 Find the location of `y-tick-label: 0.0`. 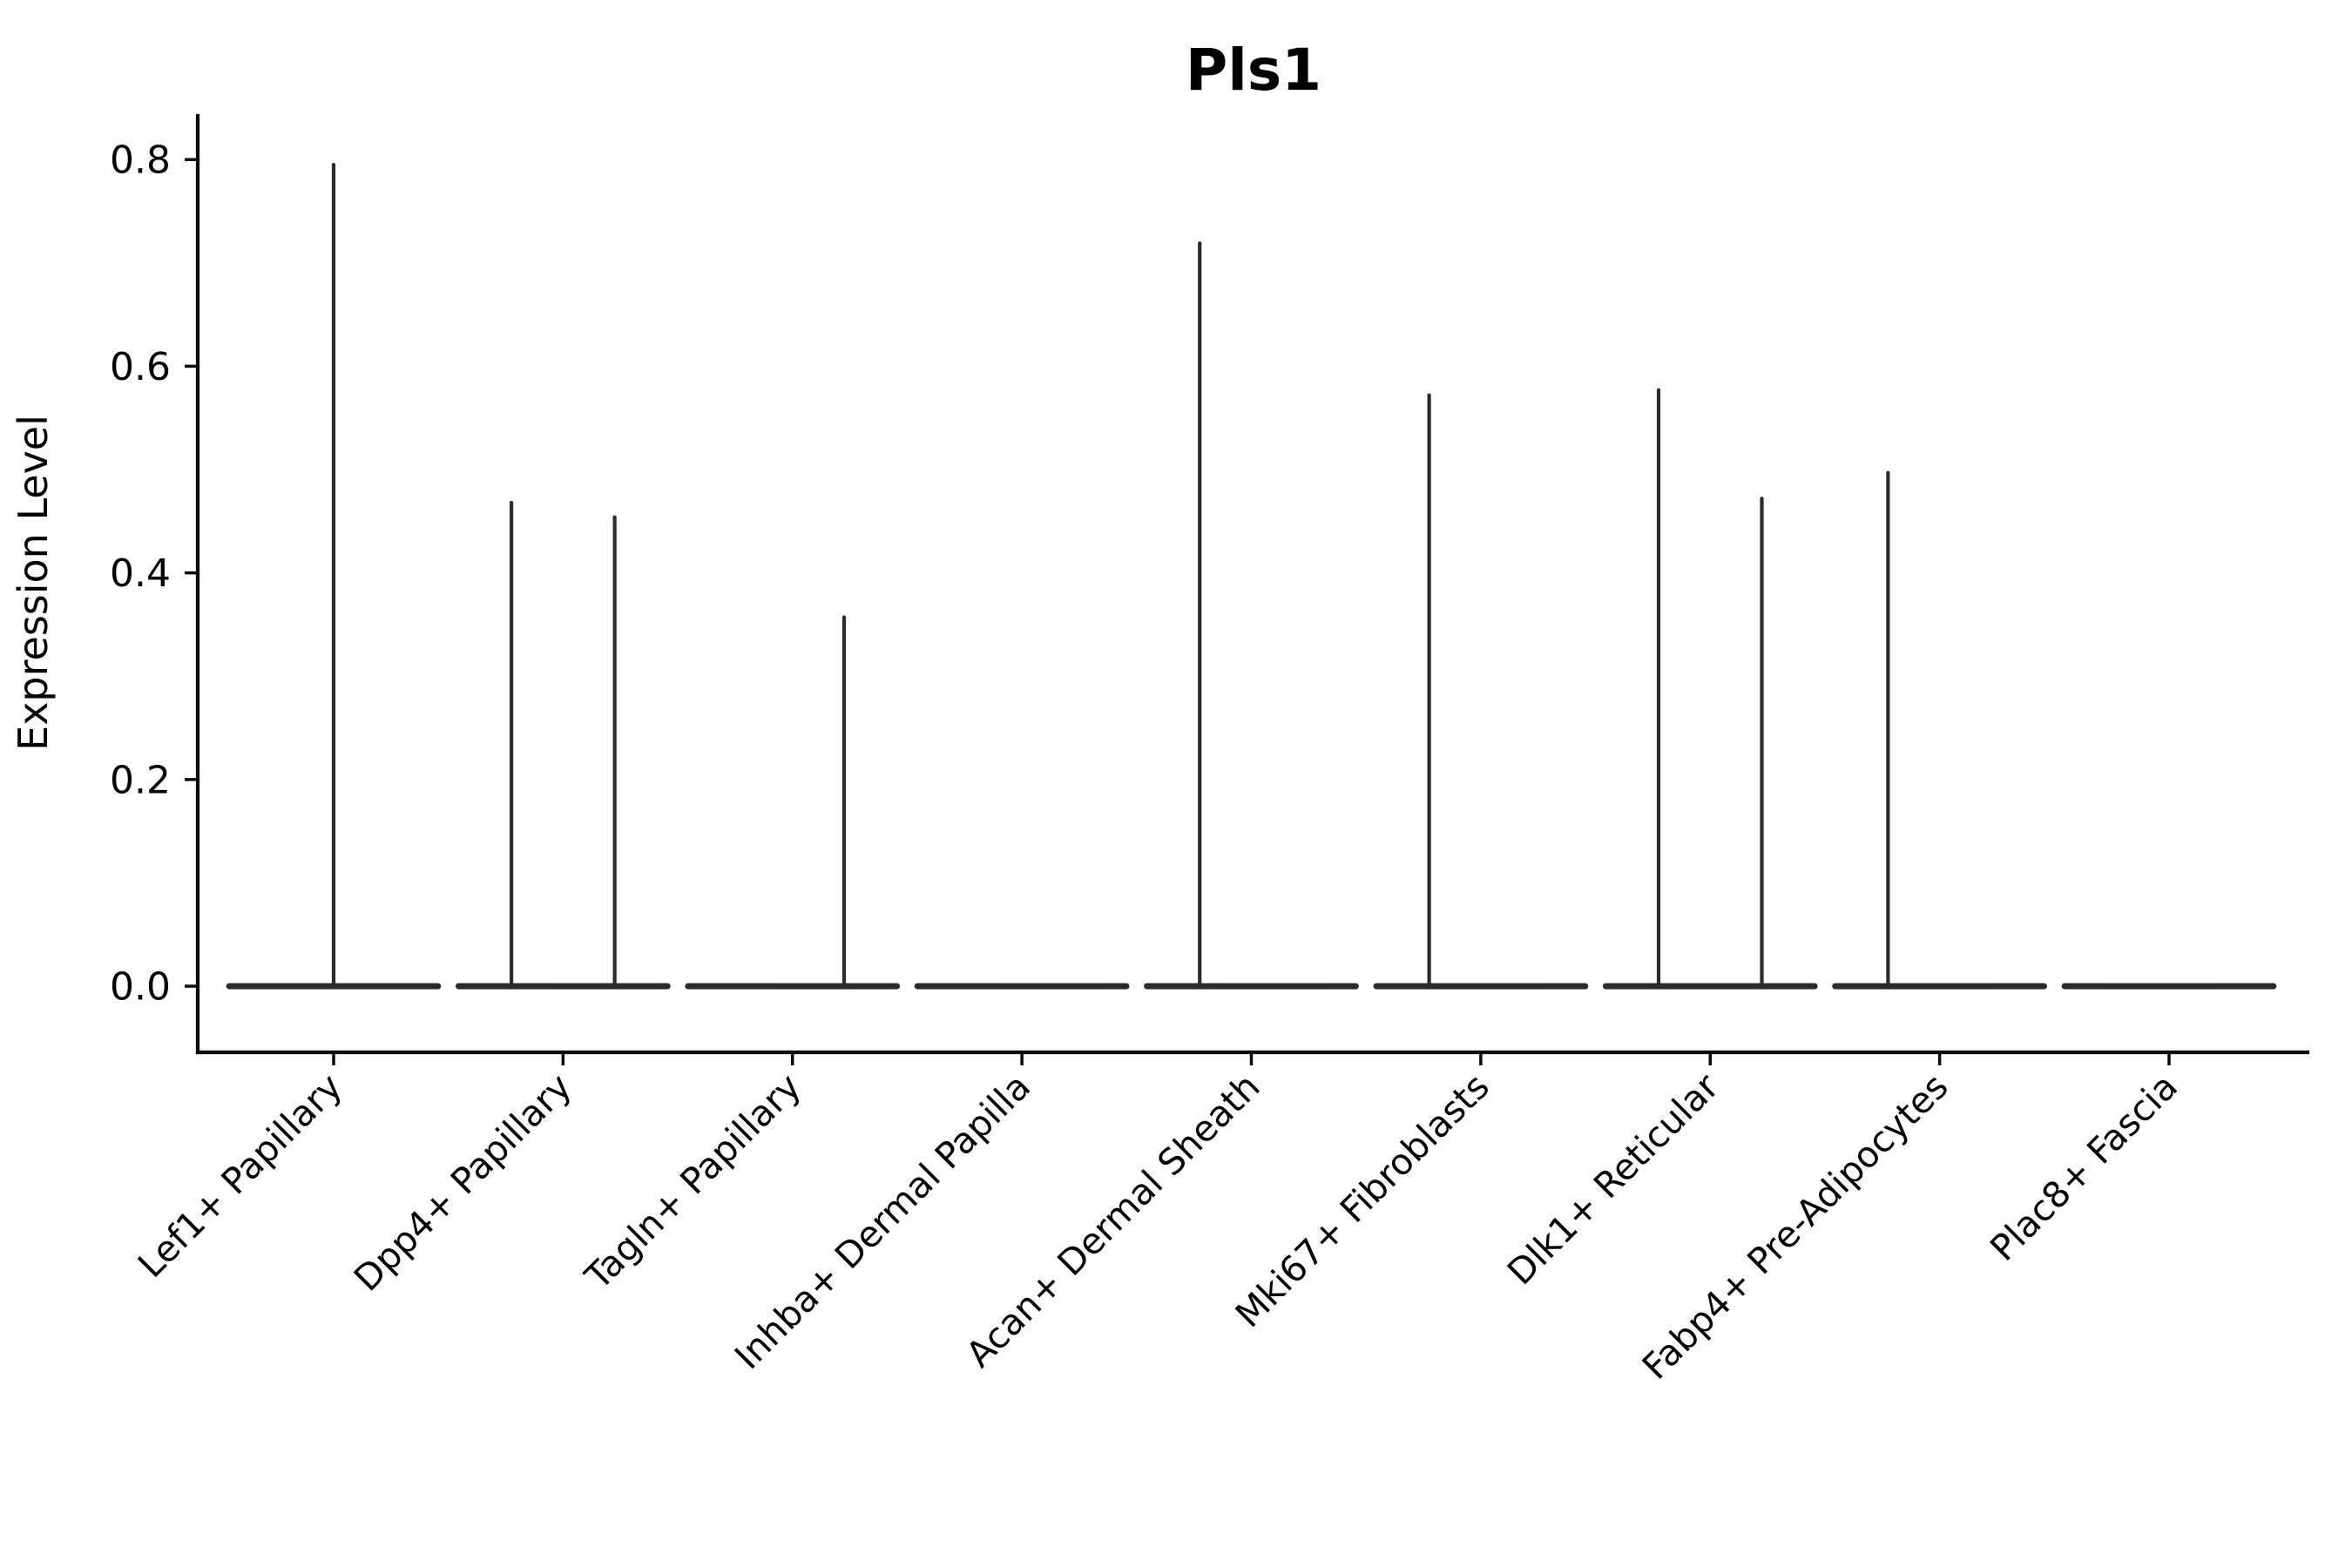

y-tick-label: 0.0 is located at coordinates (140, 986).